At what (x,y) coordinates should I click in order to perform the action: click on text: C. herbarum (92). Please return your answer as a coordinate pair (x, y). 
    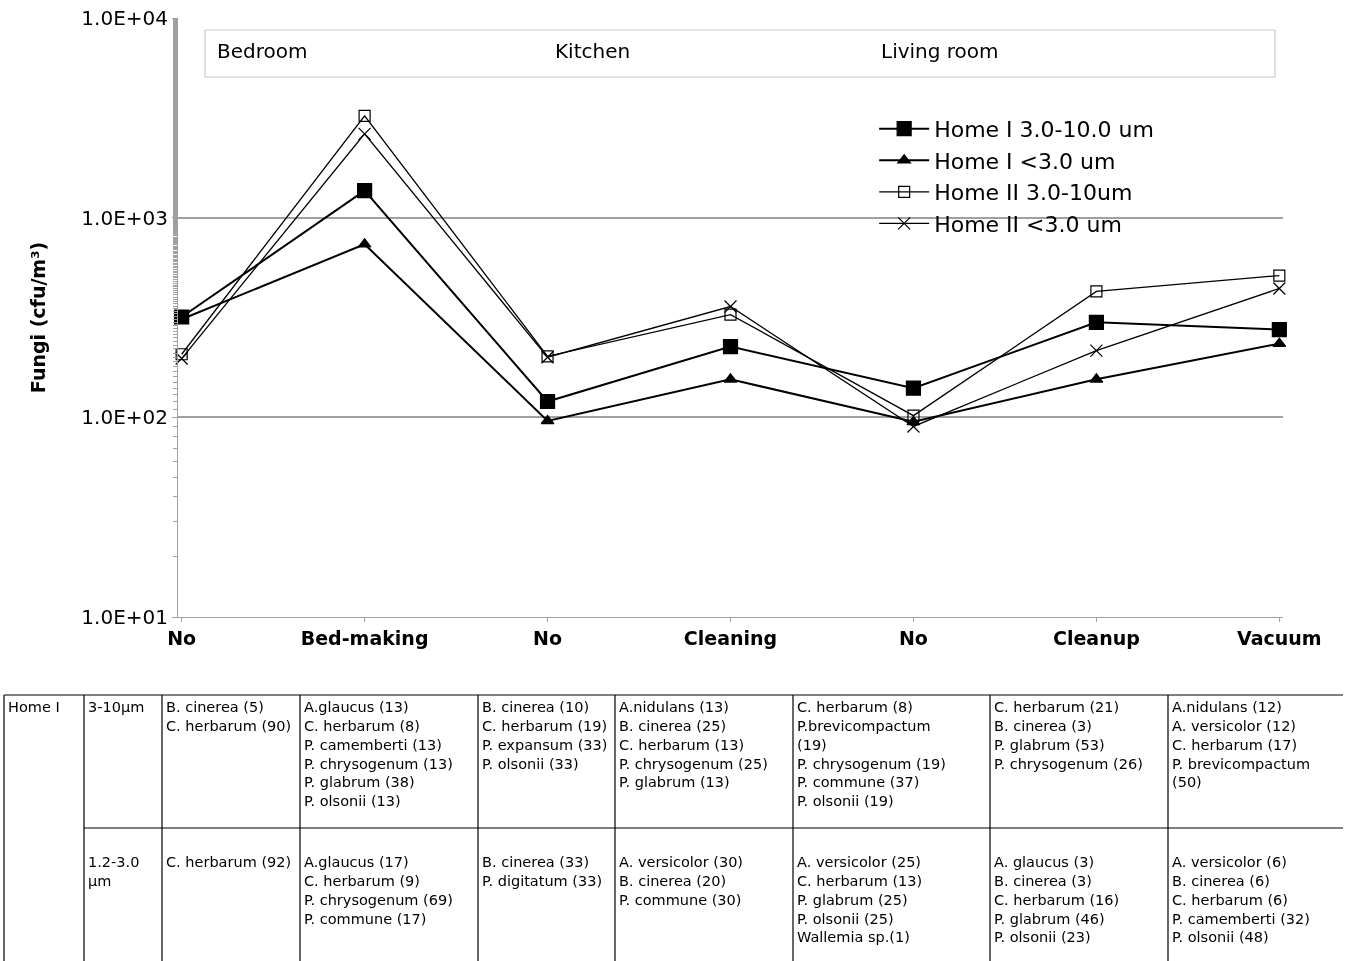
    Looking at the image, I should click on (229, 862).